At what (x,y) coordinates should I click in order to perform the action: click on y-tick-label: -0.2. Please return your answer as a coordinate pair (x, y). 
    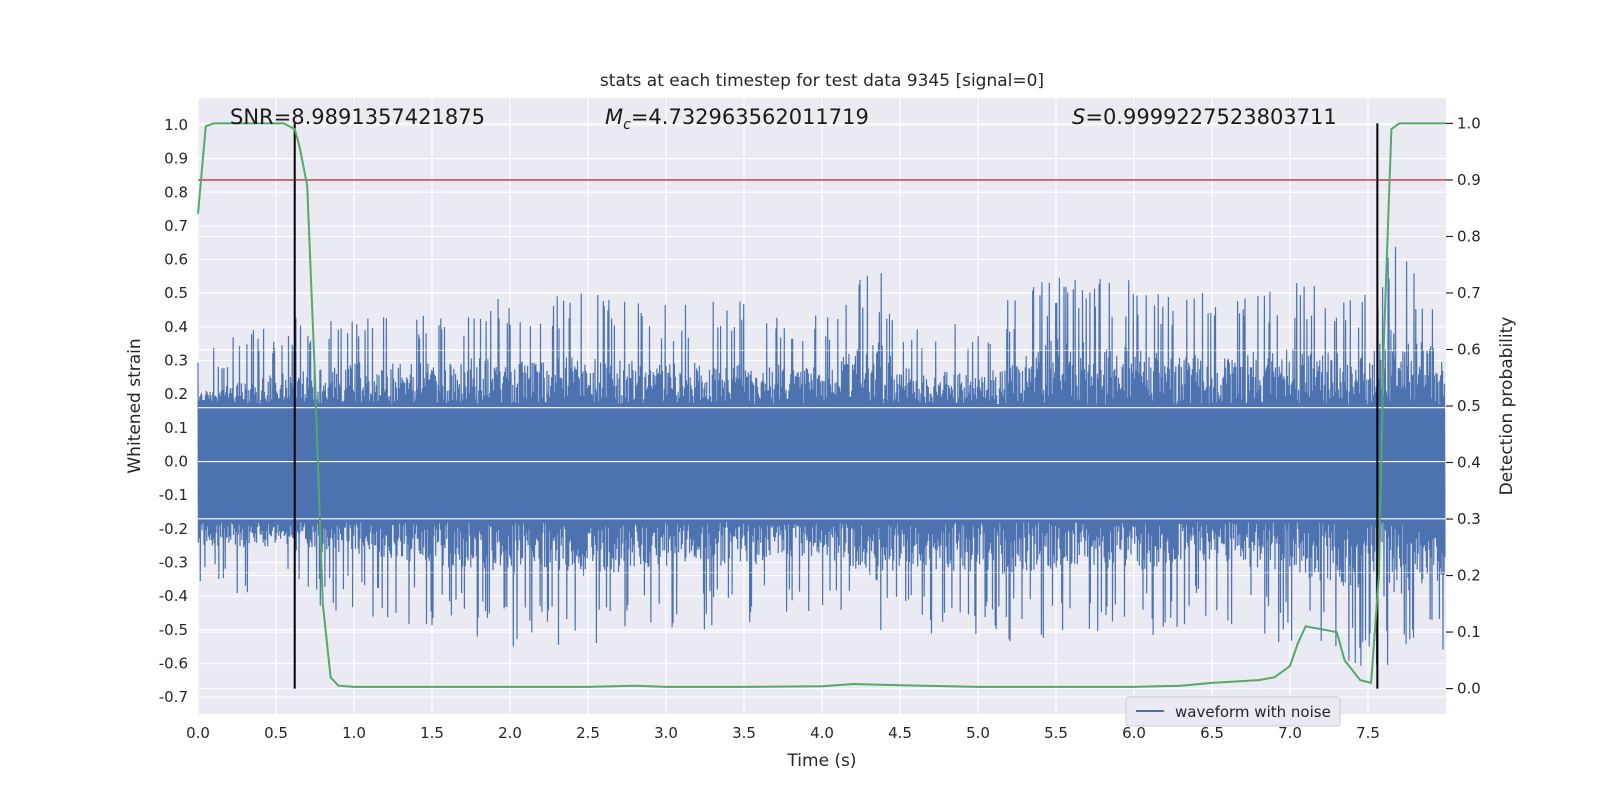
    Looking at the image, I should click on (173, 529).